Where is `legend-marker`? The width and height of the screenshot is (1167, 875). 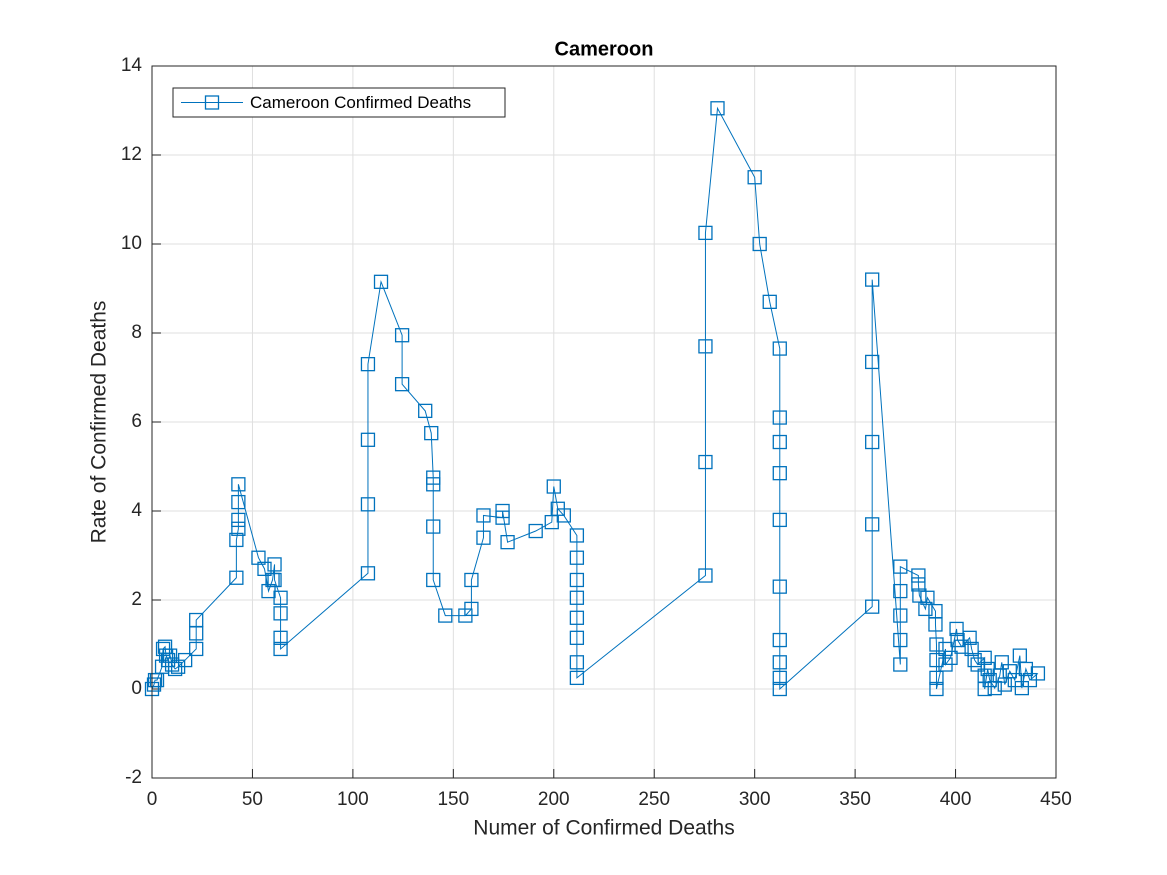
legend-marker is located at coordinates (212, 102).